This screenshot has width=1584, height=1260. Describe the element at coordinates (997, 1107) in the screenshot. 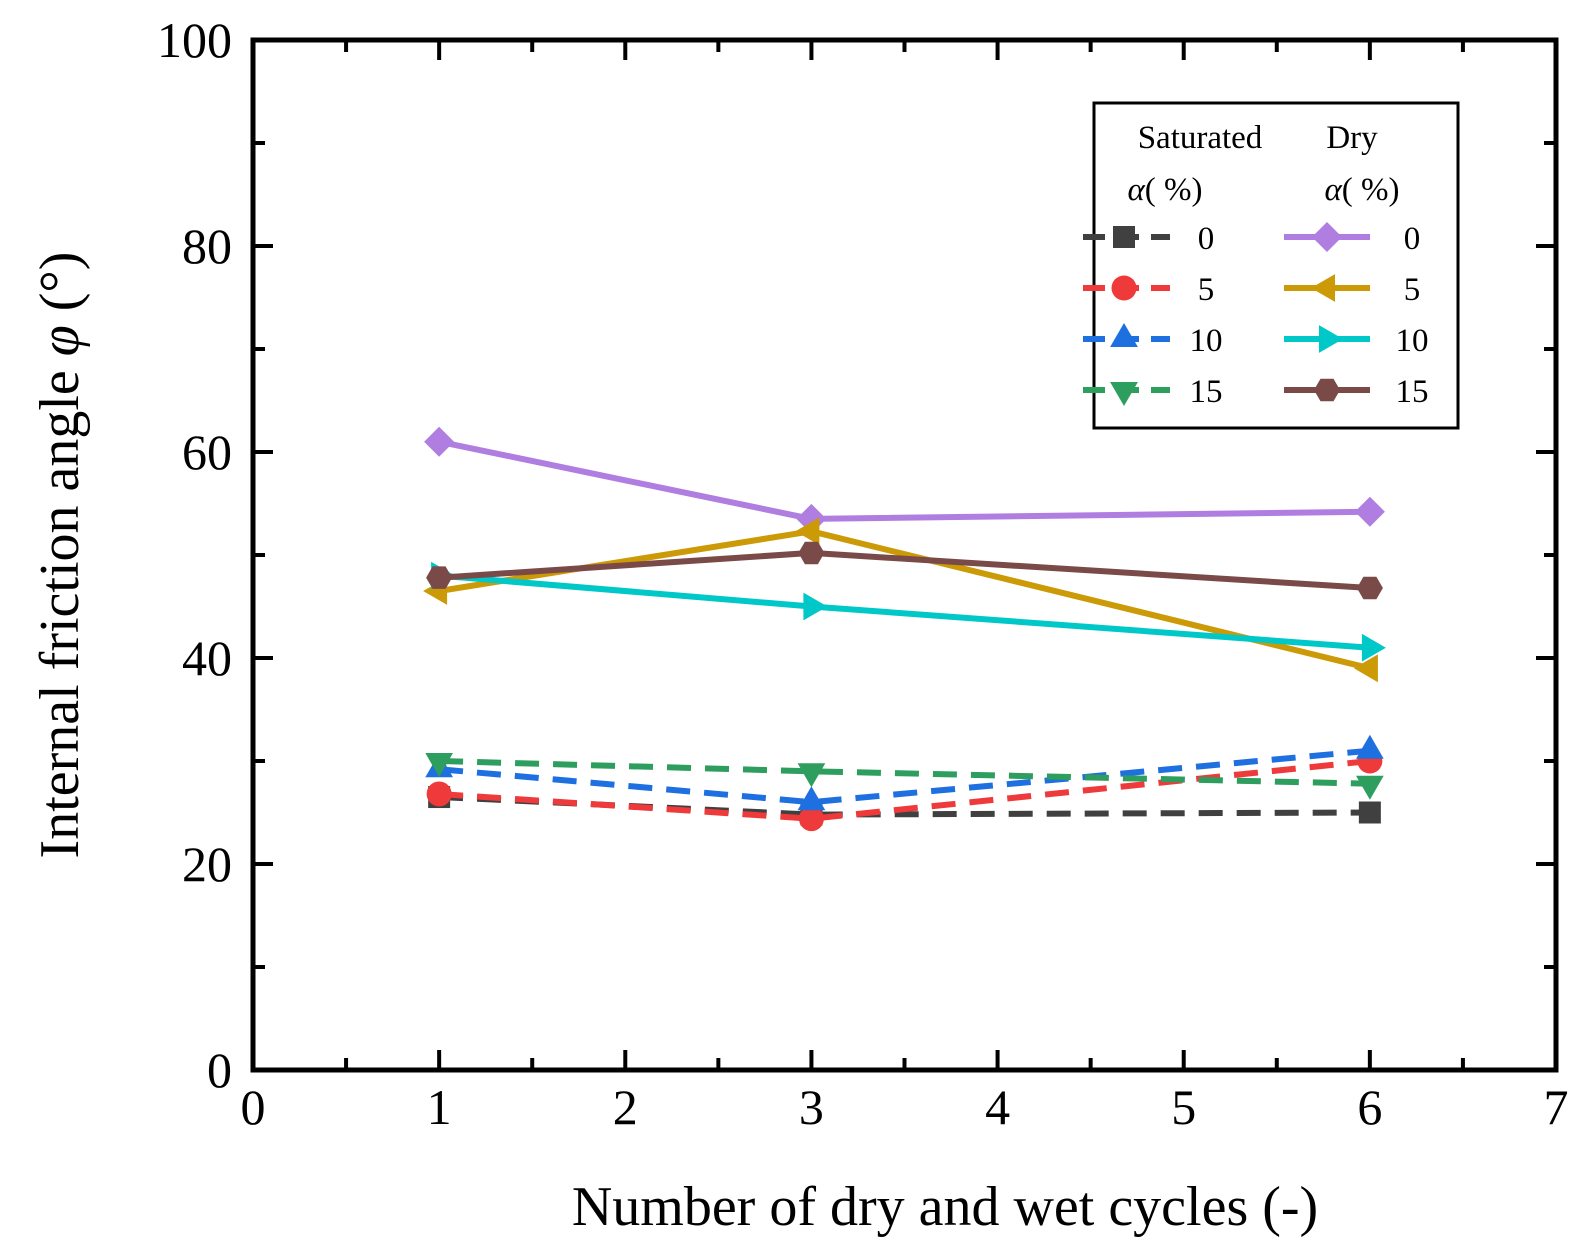

I see `x-tick-label: 4` at that location.